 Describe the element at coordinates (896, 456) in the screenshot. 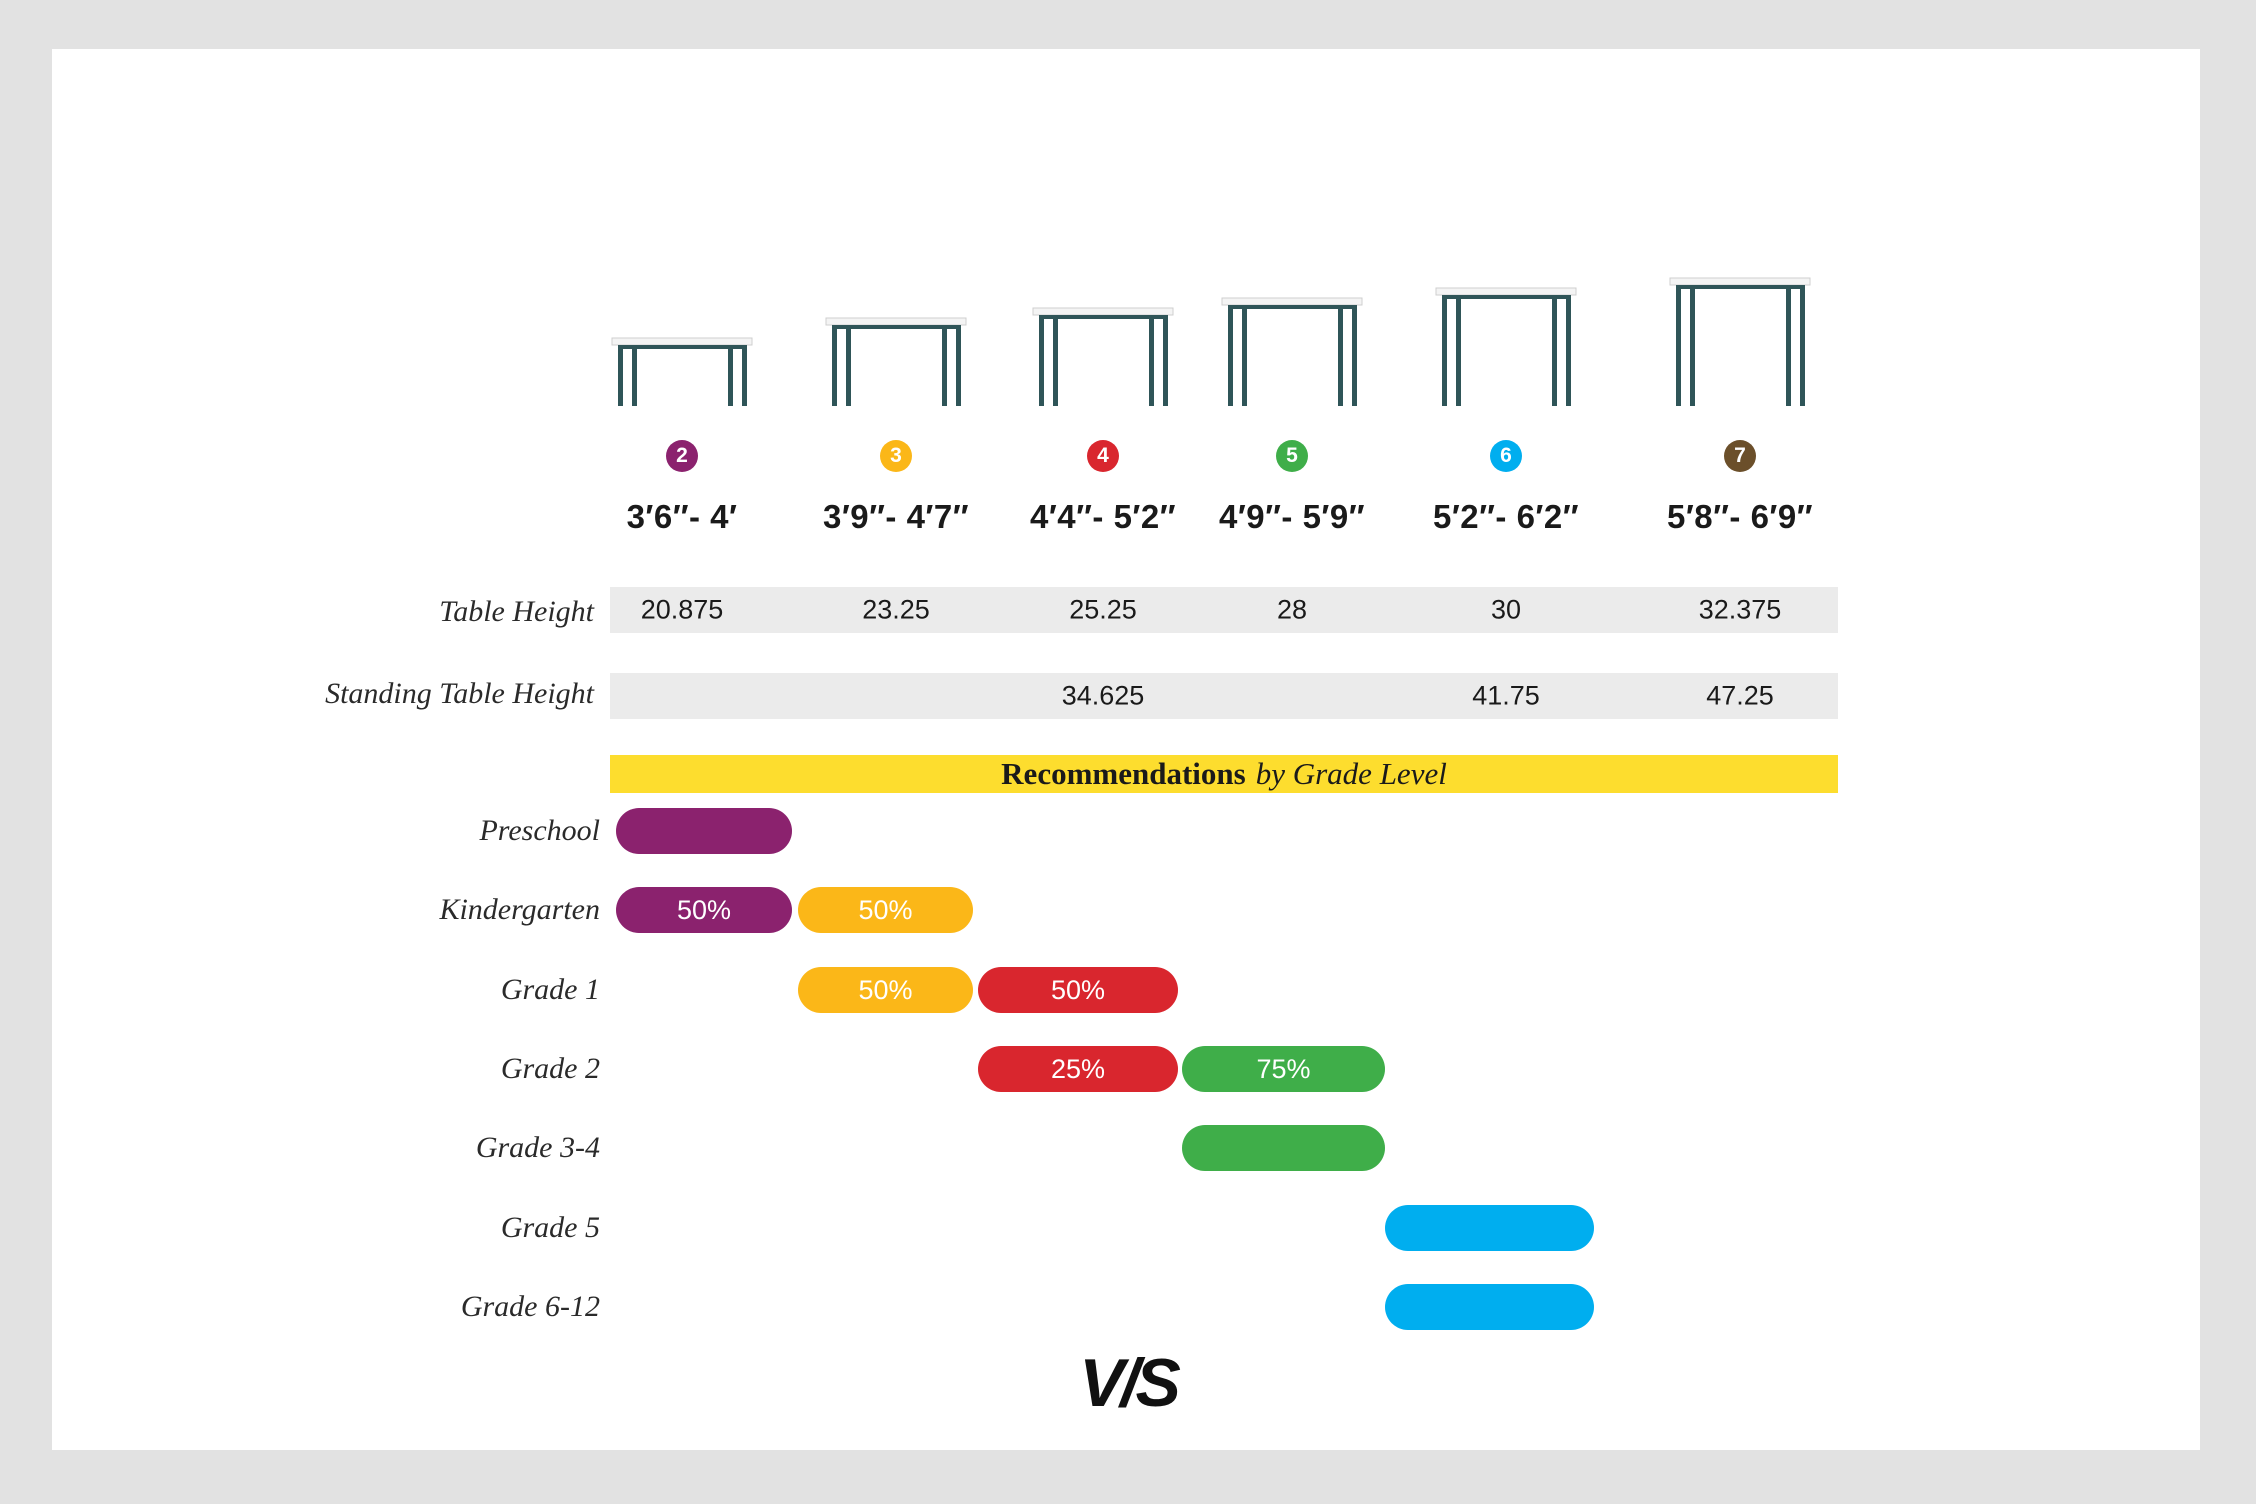

I see `size-badge: 3` at that location.